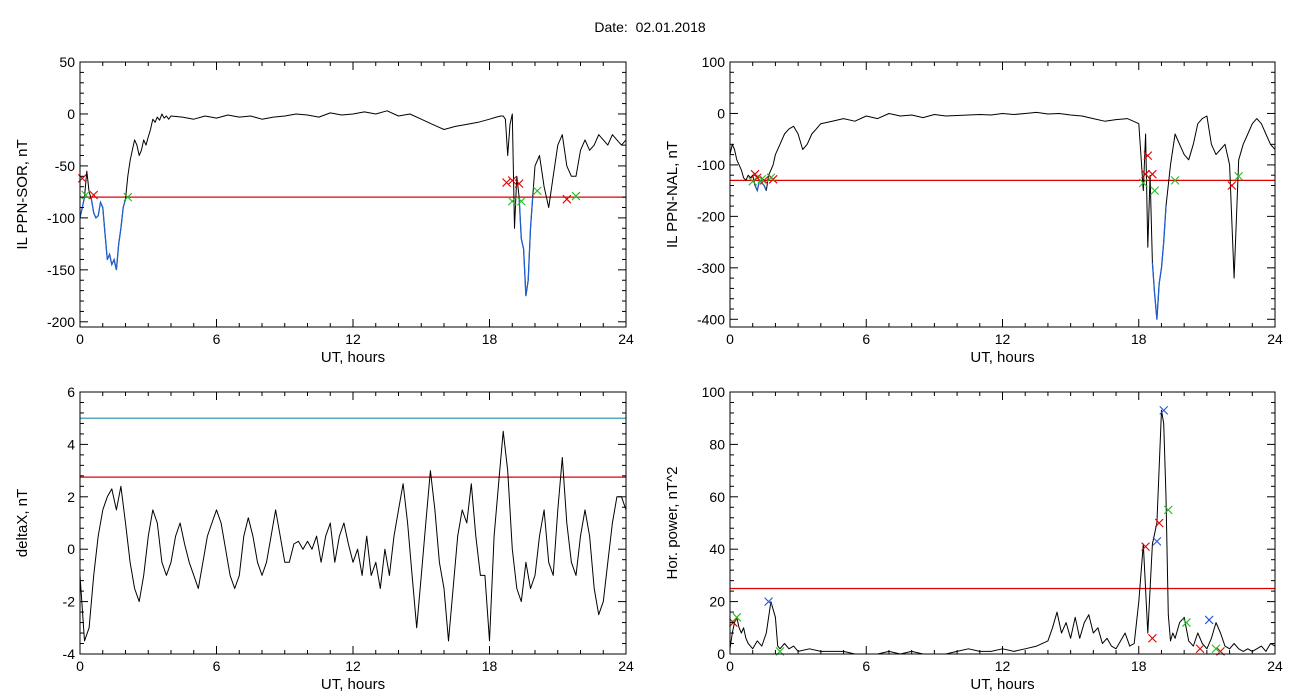 The image size is (1300, 700). Describe the element at coordinates (69, 654) in the screenshot. I see `y-tick-label: -4` at that location.